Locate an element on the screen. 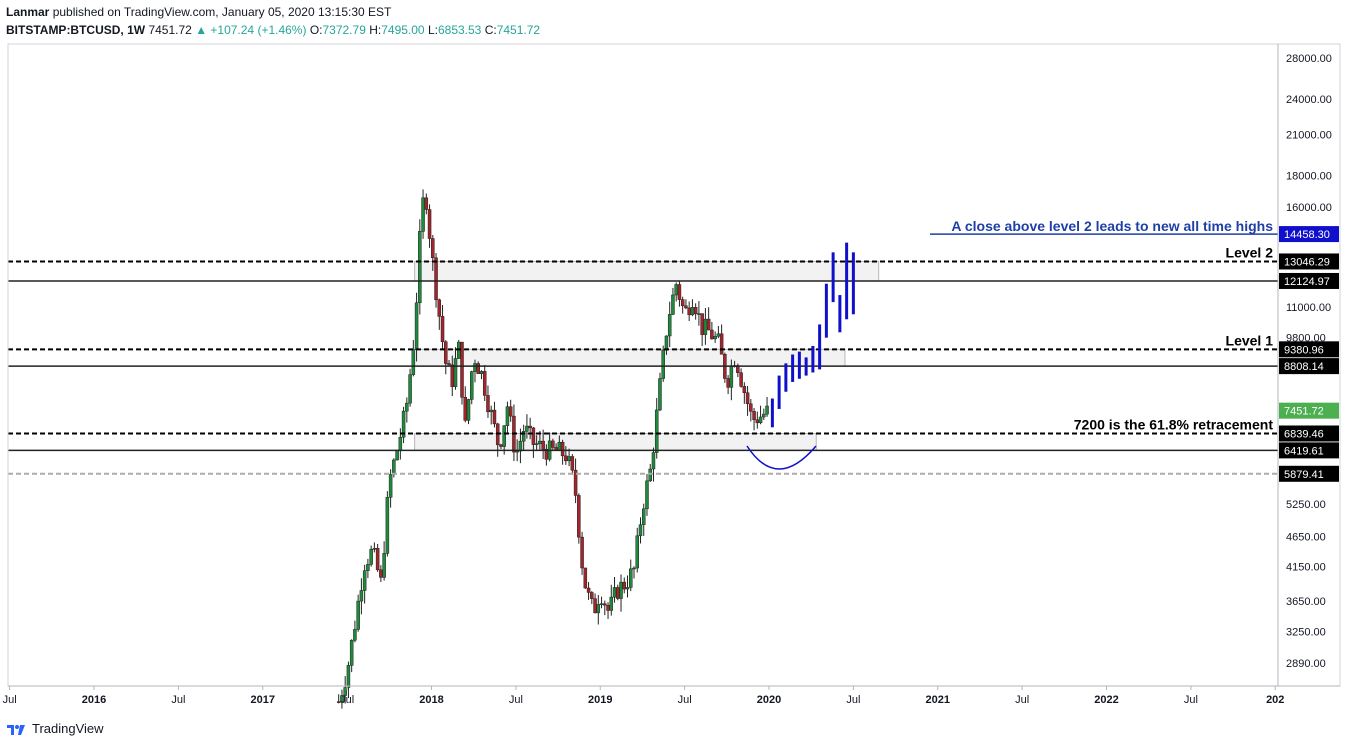 This screenshot has height=749, width=1348. author-name: Lanmar is located at coordinates (28, 12).